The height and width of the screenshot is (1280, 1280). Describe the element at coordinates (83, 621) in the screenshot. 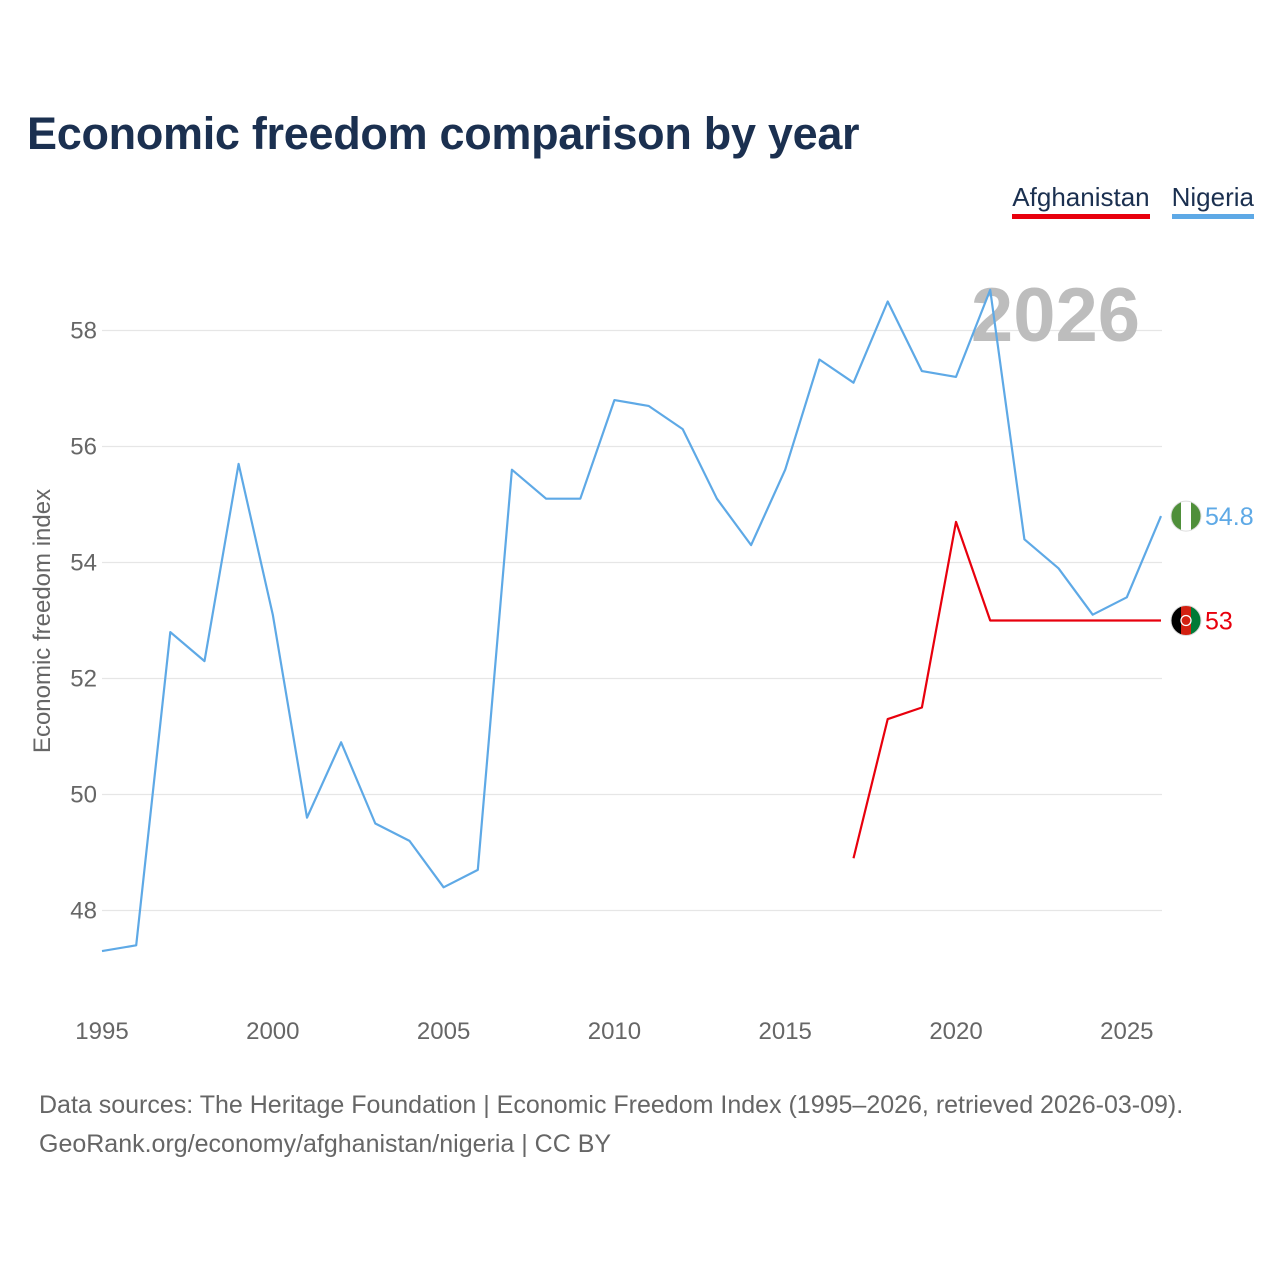

I see `y-axis-ticks: 48 50 52 54 56 58` at that location.